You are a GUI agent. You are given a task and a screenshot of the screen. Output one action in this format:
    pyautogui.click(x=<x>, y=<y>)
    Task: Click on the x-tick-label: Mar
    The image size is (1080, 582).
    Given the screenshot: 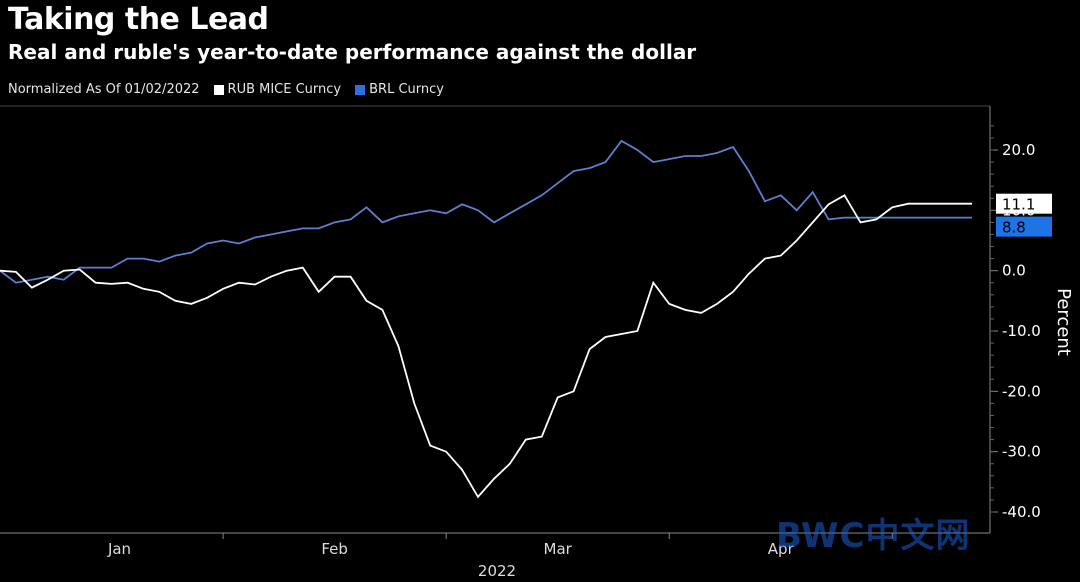 What is the action you would take?
    pyautogui.click(x=558, y=549)
    